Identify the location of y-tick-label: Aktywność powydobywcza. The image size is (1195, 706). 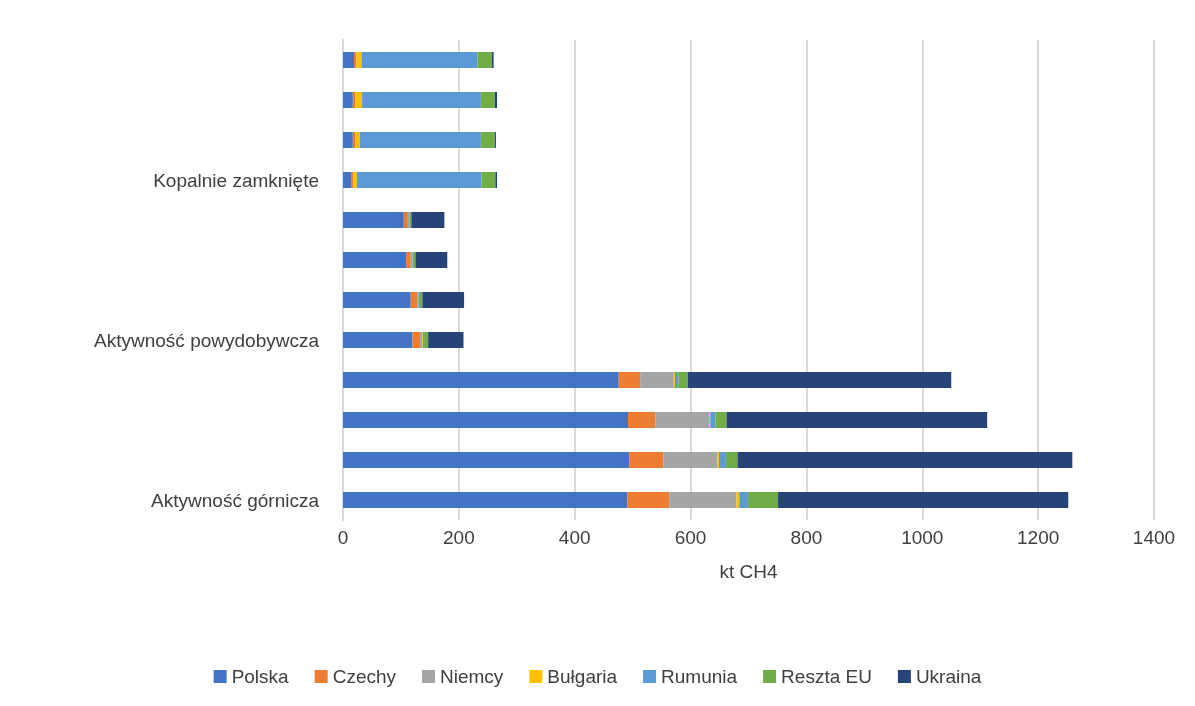
(207, 340).